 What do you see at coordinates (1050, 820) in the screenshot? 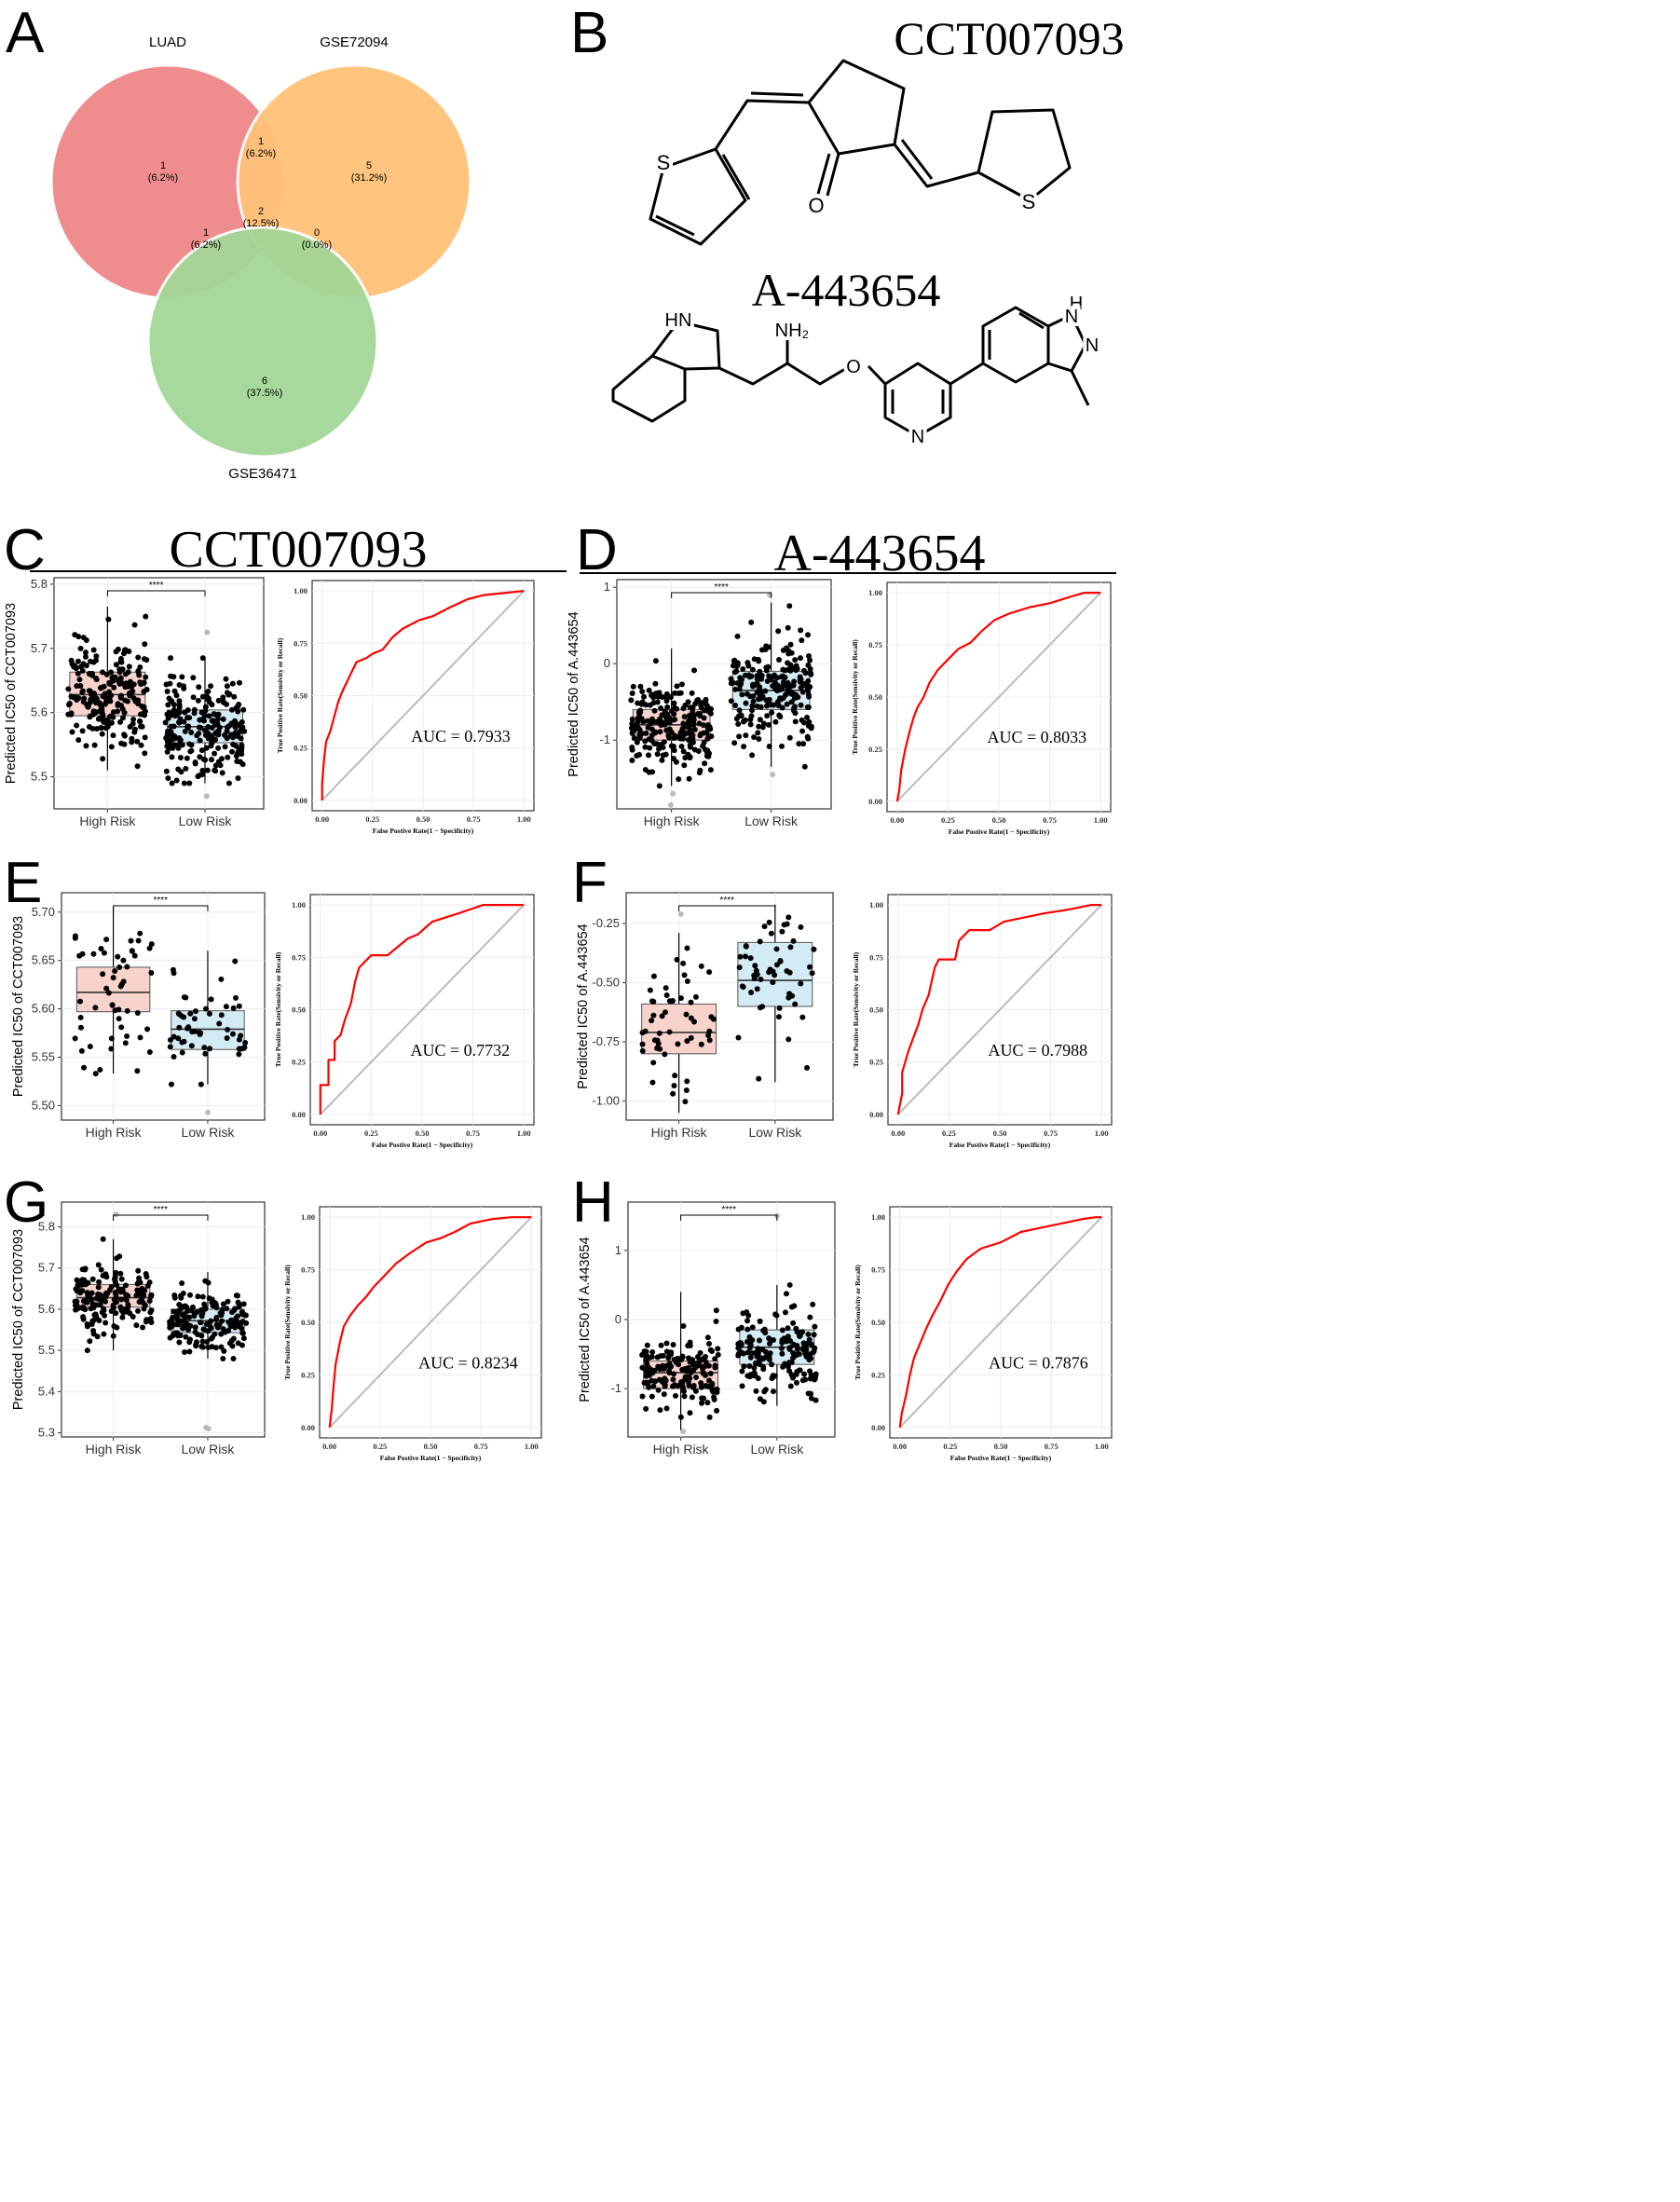
I see `x-tick-label: 0.75` at bounding box center [1050, 820].